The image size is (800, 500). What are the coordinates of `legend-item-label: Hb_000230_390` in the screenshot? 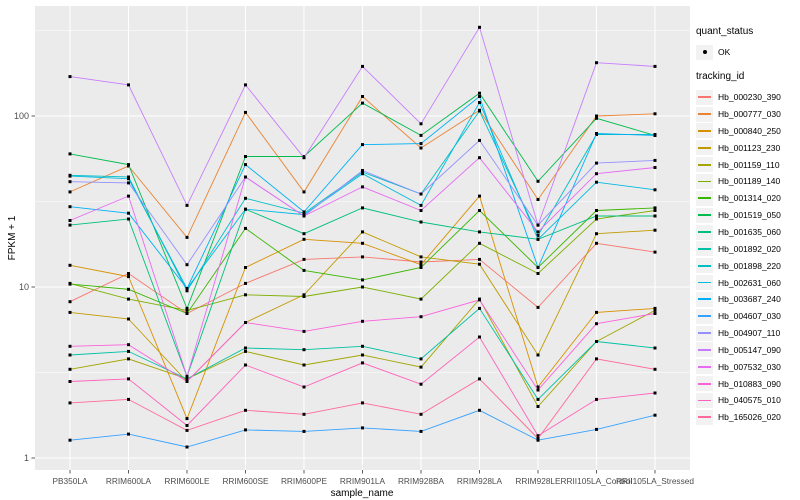 It's located at (749, 97).